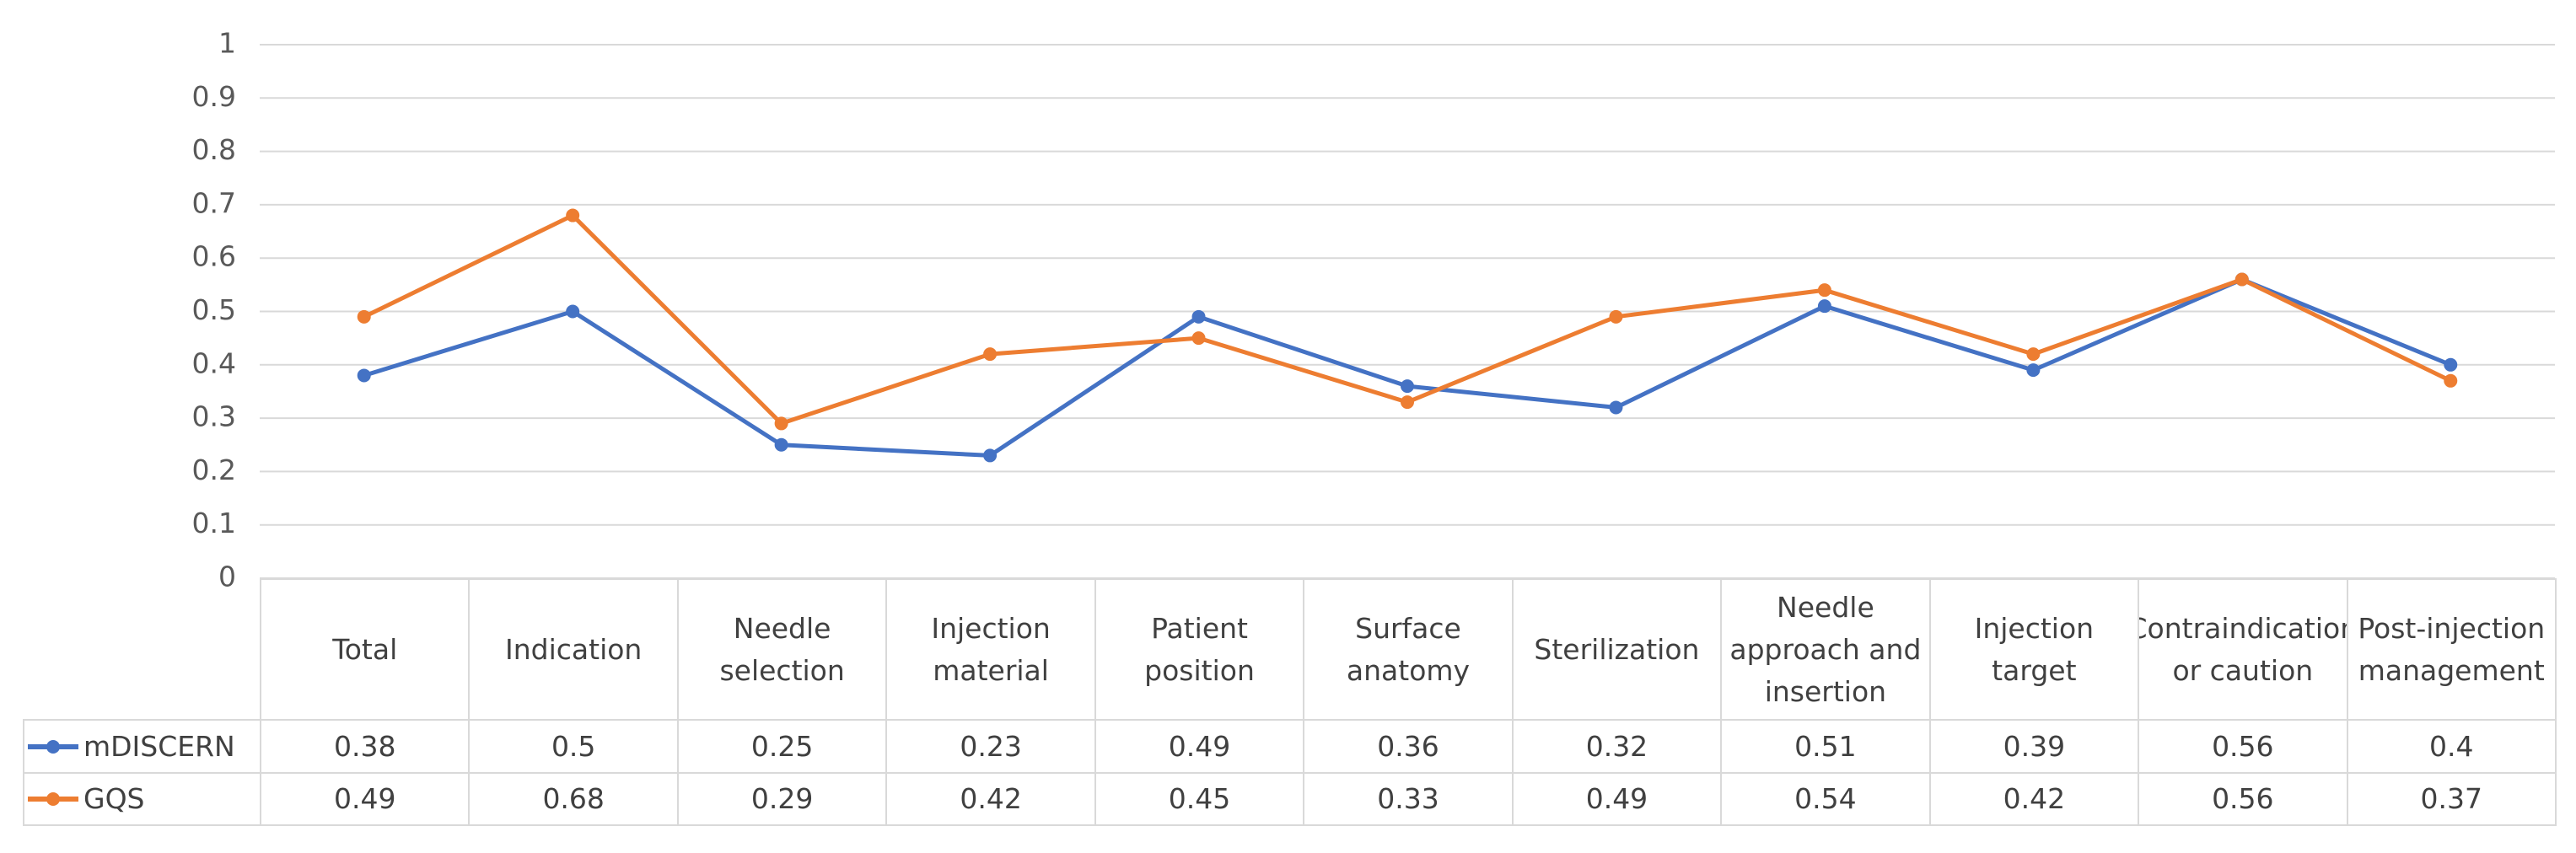 Image resolution: width=2576 pixels, height=853 pixels. Describe the element at coordinates (227, 43) in the screenshot. I see `y-tick-label: 1` at that location.